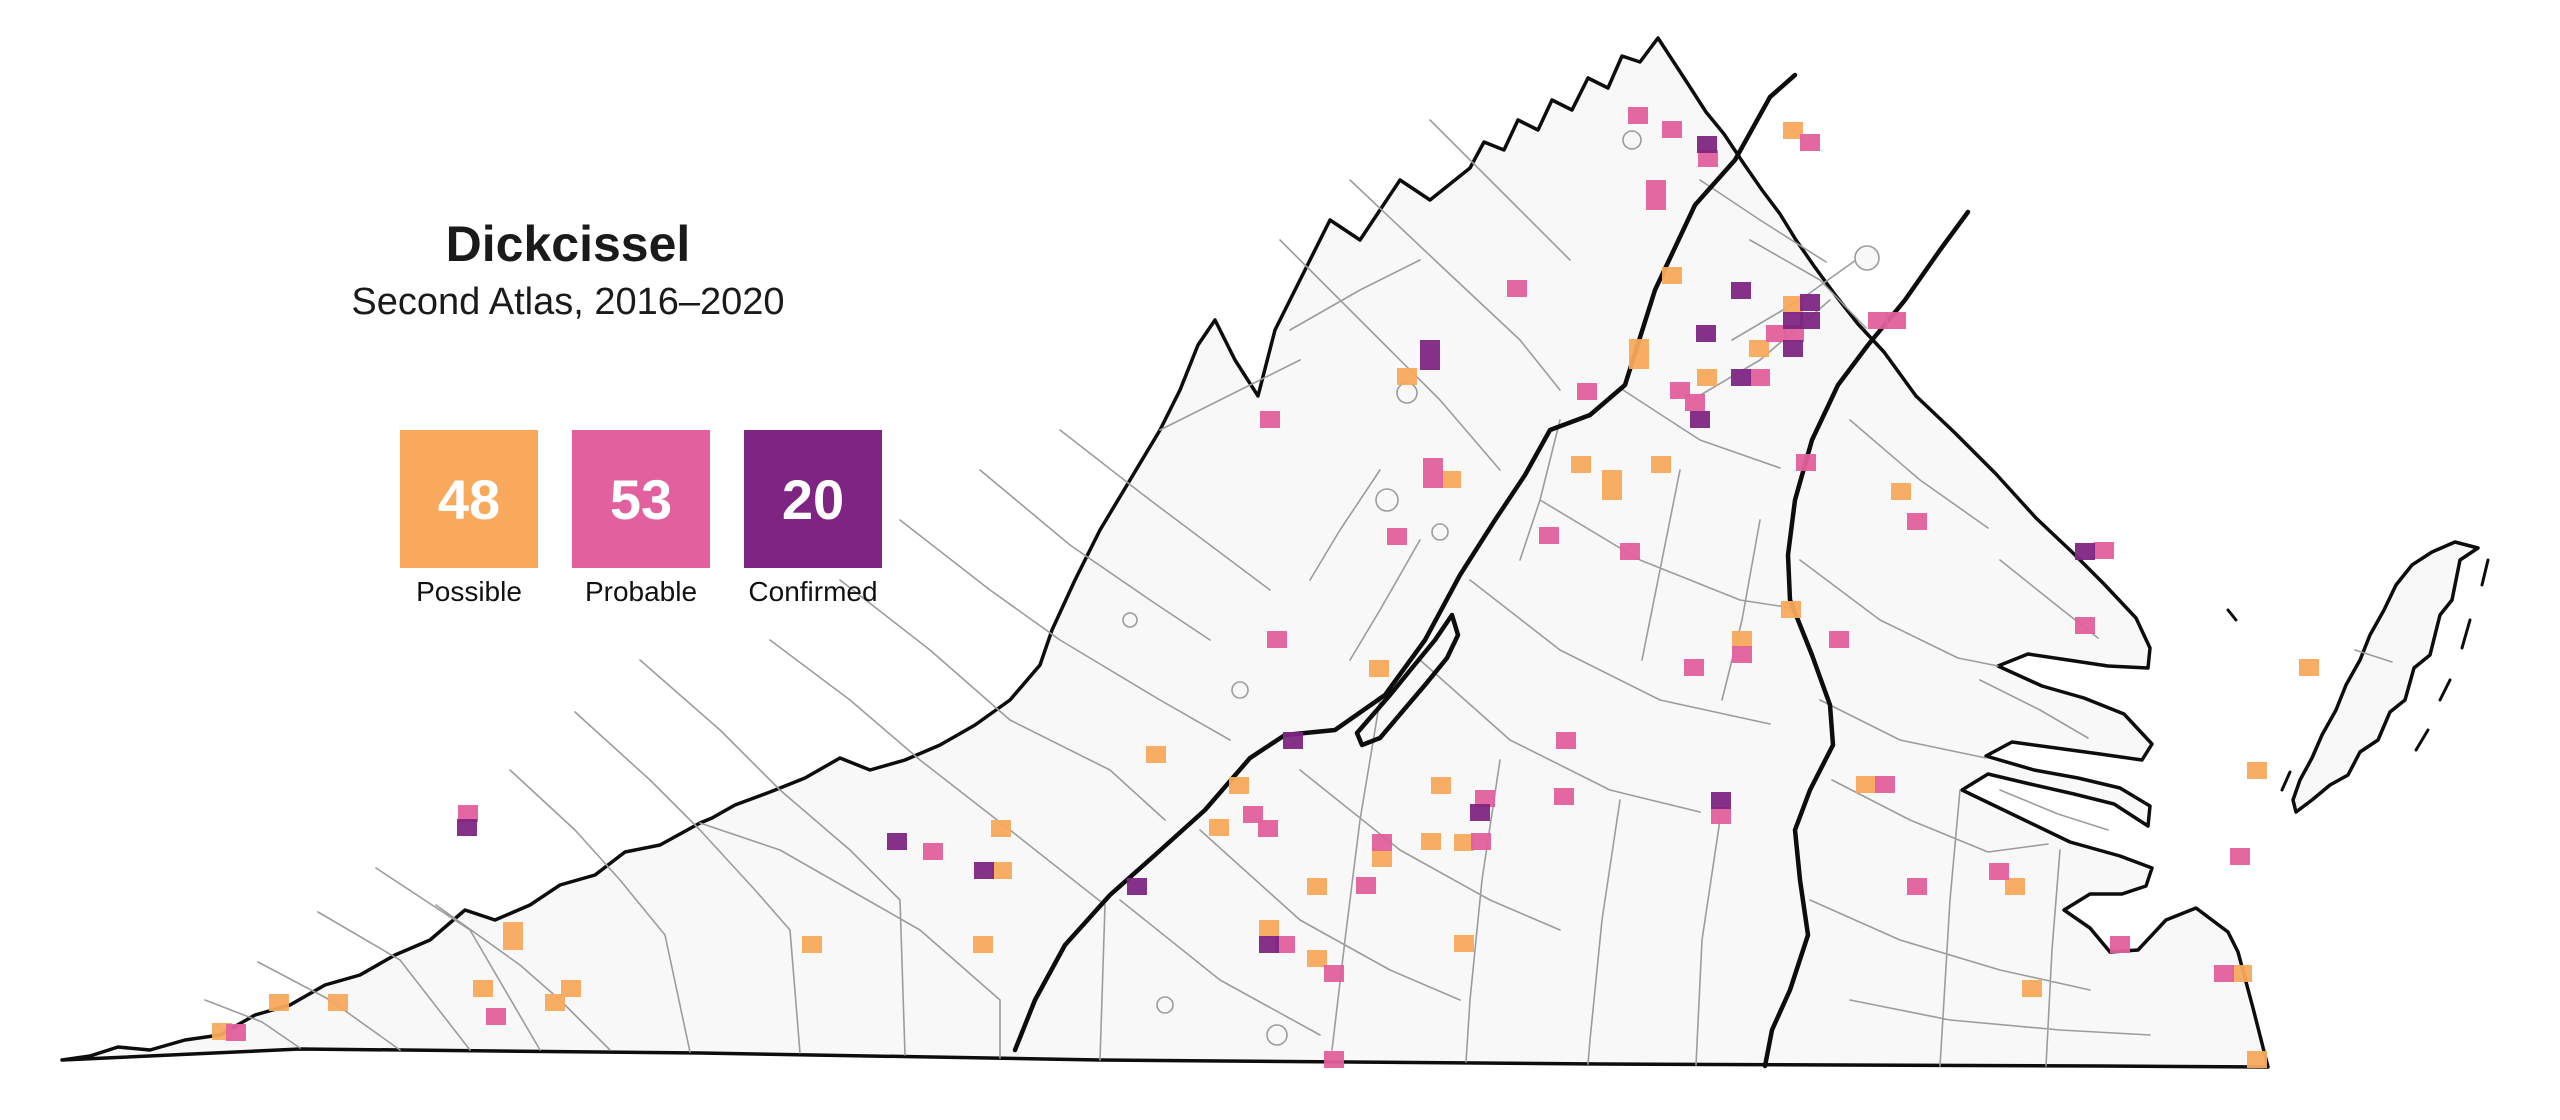 This screenshot has height=1120, width=2560. Describe the element at coordinates (1866, 639) in the screenshot. I see `fall-line` at that location.